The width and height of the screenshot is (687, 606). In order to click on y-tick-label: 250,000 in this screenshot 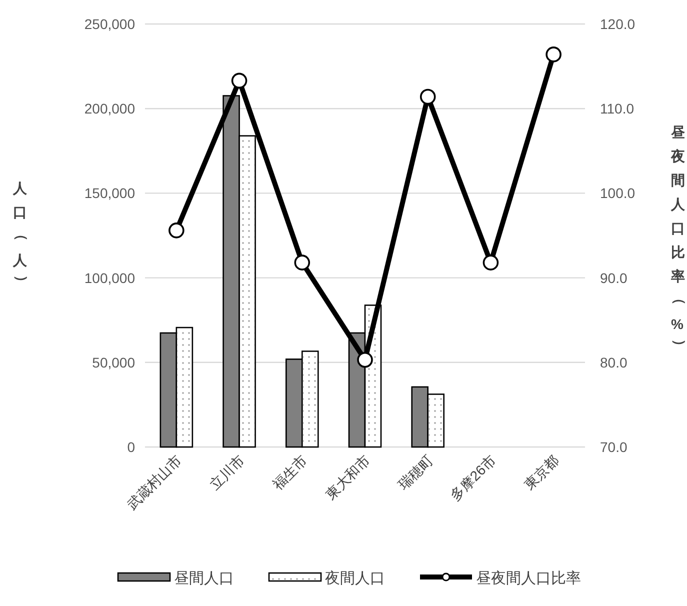, I will do `click(110, 24)`.